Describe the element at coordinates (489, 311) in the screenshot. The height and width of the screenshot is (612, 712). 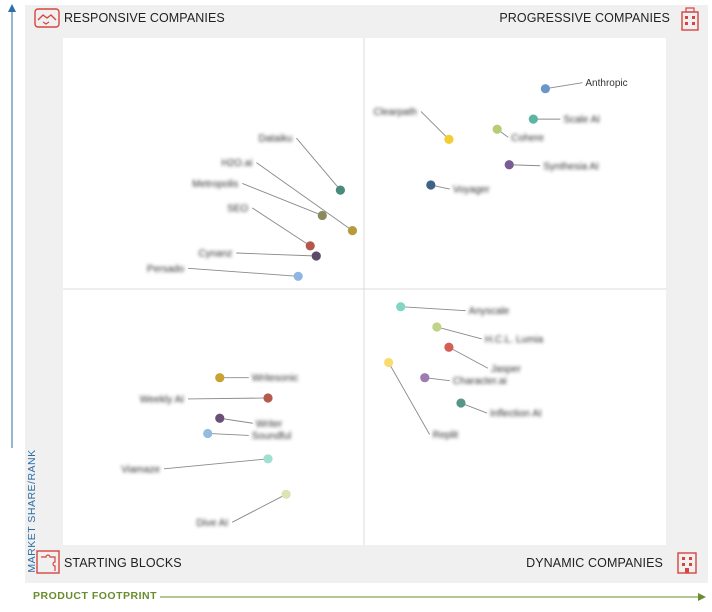
I see `point-label: Anyscale` at that location.